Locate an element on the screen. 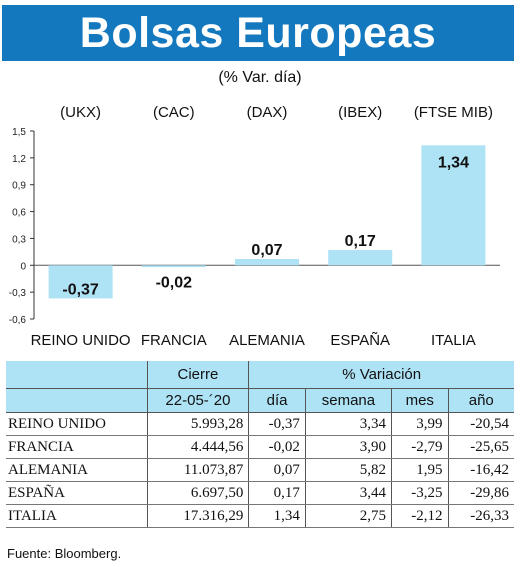 This screenshot has width=520, height=567. table-row: ALEMANIA 11.073,87 0,07 5,82 1,95 -16,42 is located at coordinates (260, 470).